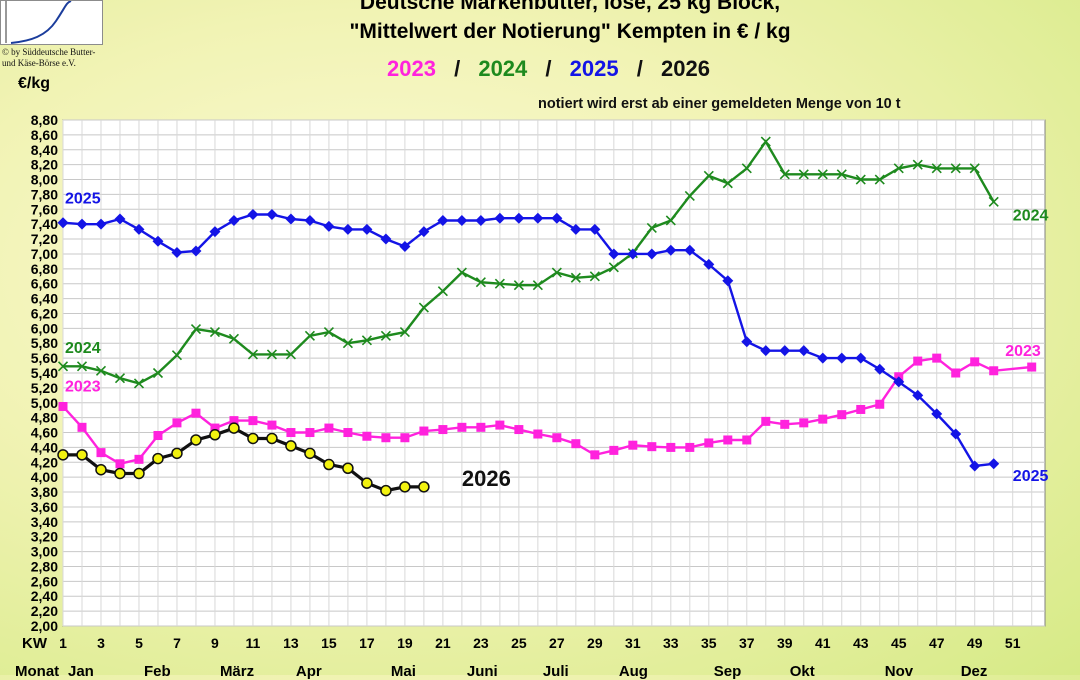  Describe the element at coordinates (237, 671) in the screenshot. I see `month-label: März` at that location.